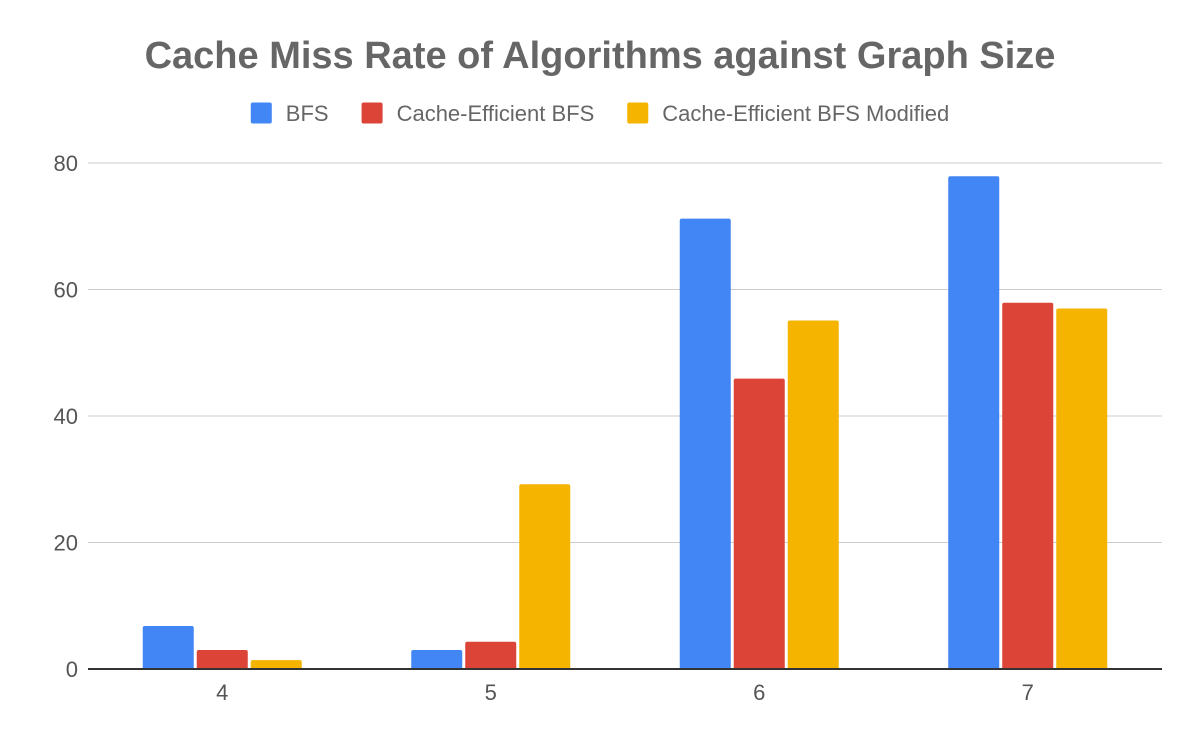  I want to click on y-tick-label: 0, so click(72, 669).